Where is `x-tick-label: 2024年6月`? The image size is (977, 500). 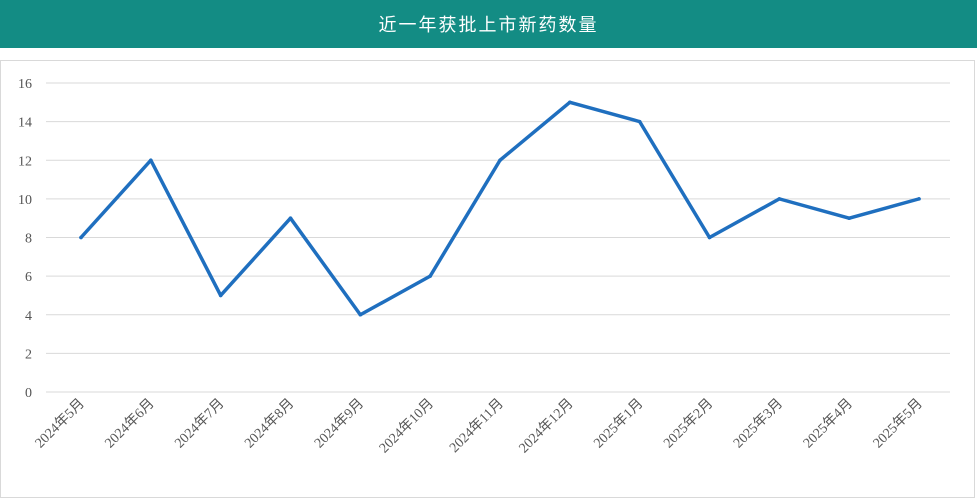
x-tick-label: 2024年6月 is located at coordinates (130, 424).